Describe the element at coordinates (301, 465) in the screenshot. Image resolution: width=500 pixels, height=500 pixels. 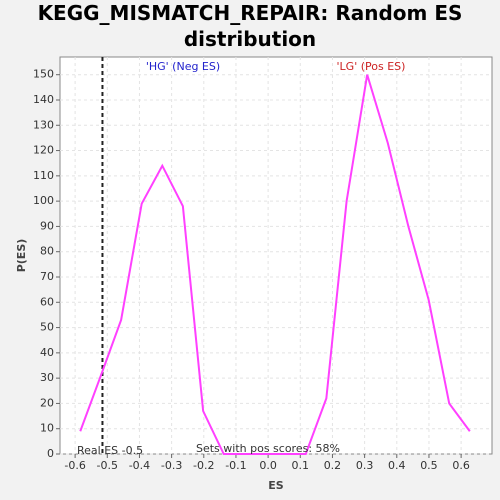
I see `x-tick-label: 0.1` at that location.